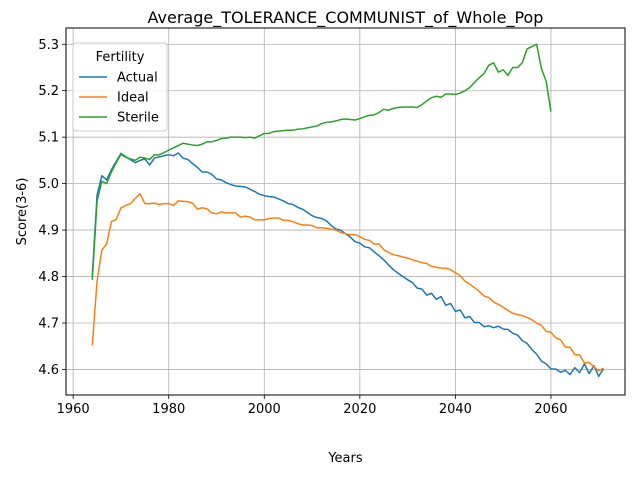 This screenshot has width=640, height=480. Describe the element at coordinates (133, 98) in the screenshot. I see `legend-label-ideal: Ideal` at that location.